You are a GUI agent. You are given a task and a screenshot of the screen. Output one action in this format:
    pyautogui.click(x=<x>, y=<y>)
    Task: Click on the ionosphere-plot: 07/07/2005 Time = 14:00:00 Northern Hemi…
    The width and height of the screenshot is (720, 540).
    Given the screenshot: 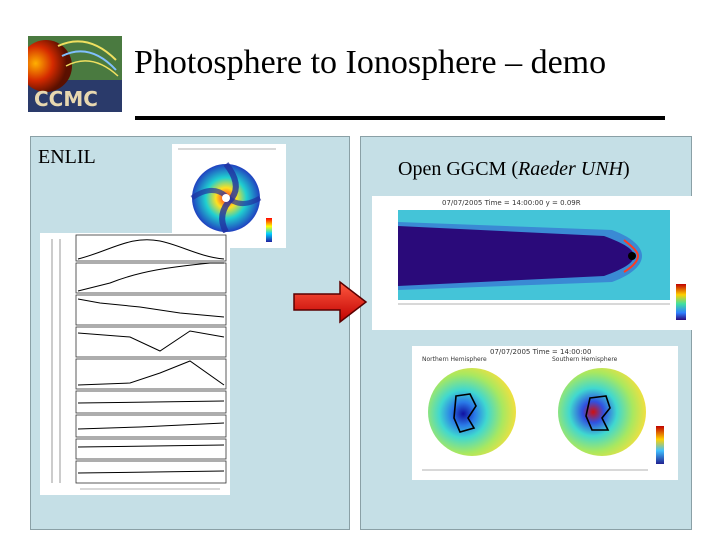 What is the action you would take?
    pyautogui.click(x=545, y=413)
    